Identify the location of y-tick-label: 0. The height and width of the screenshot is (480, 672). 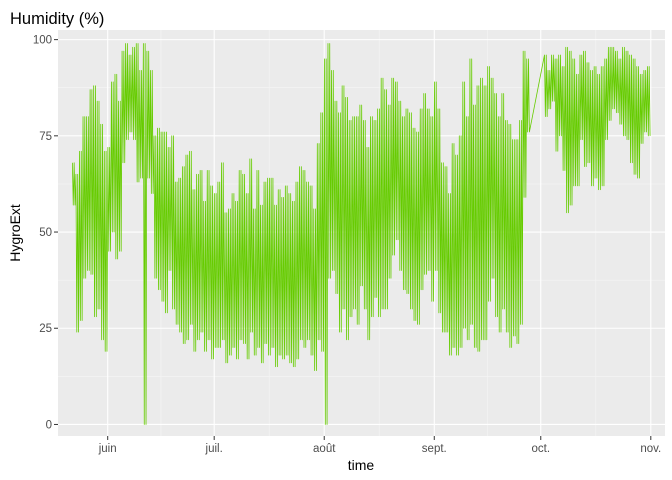
(49, 425).